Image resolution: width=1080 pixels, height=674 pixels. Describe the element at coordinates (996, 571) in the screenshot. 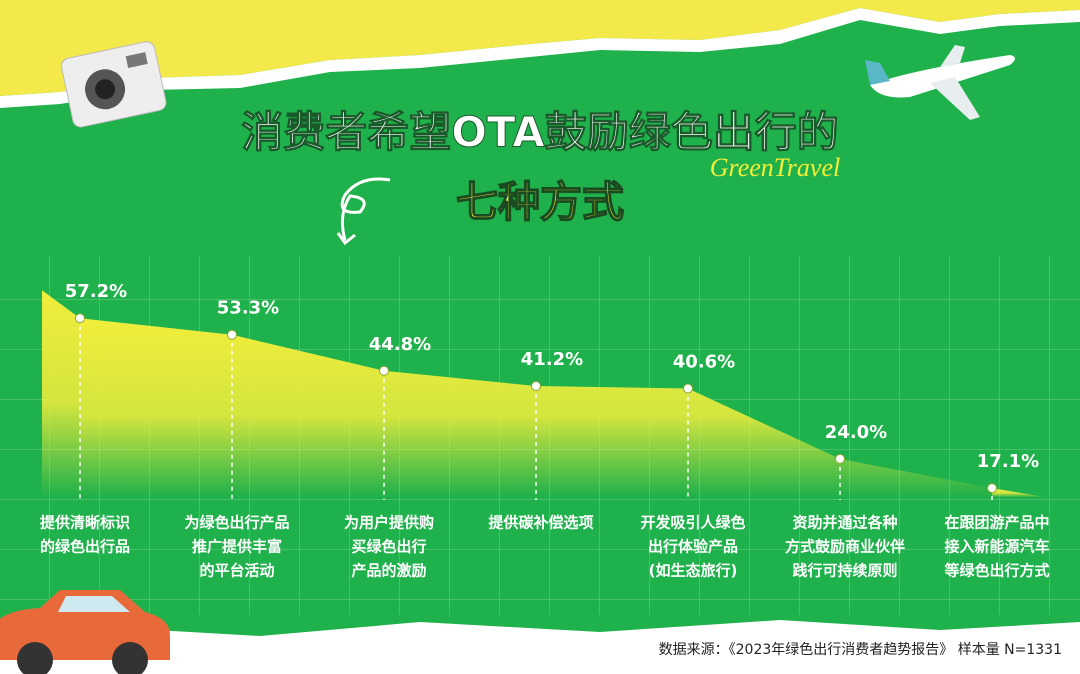

I see `x-tick-label: 等绿色出行方式` at that location.